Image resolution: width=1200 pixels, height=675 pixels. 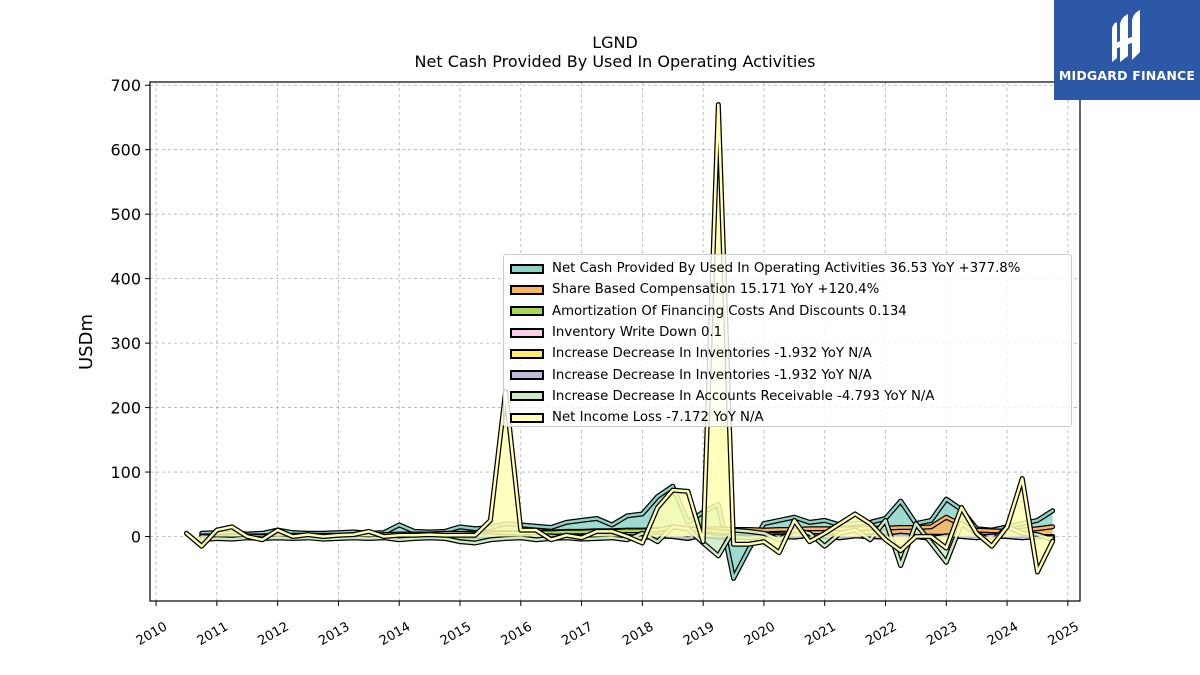 I want to click on x-tick-label: 2016, so click(x=517, y=634).